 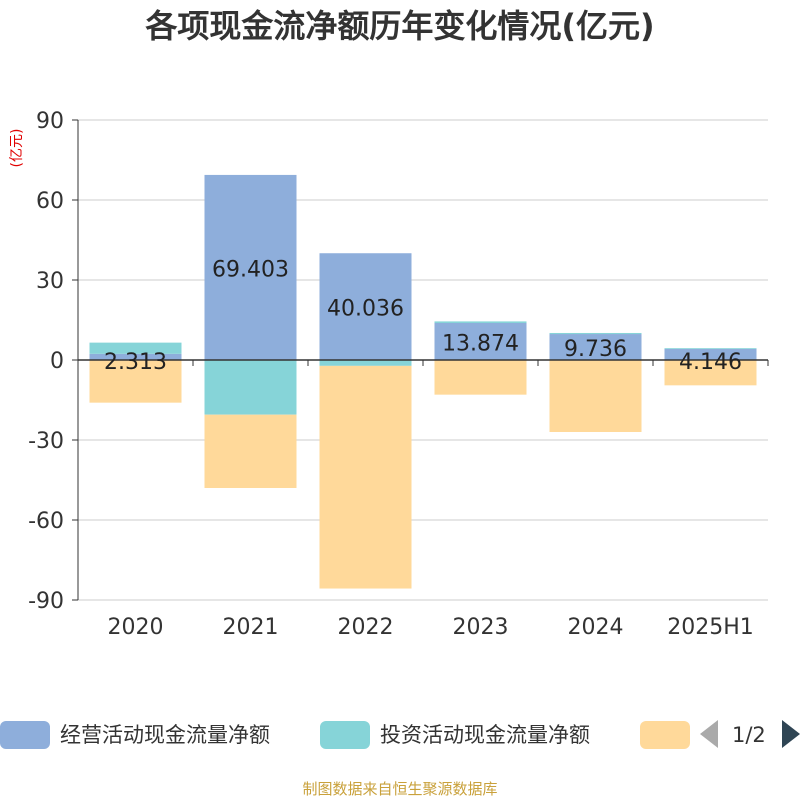 What do you see at coordinates (710, 362) in the screenshot?
I see `data-label-2025H1: 4.146` at bounding box center [710, 362].